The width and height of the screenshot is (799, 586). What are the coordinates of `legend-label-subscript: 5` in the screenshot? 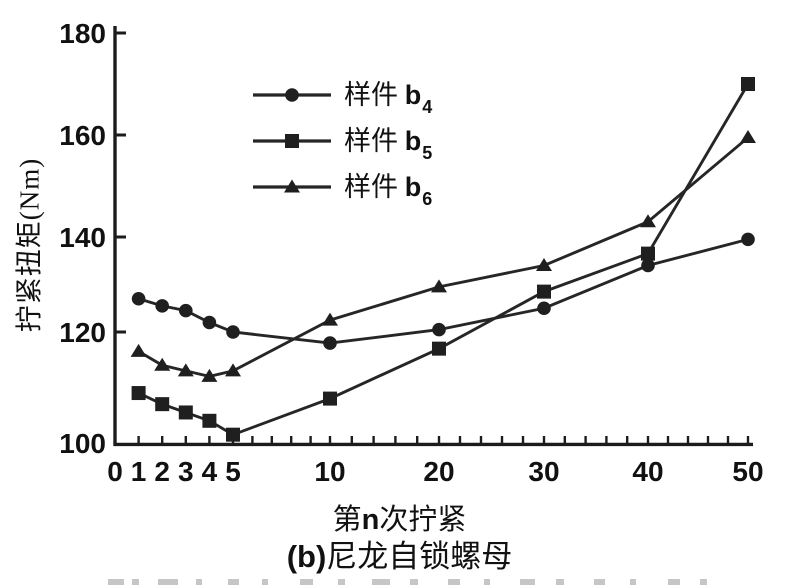 It's located at (427, 152).